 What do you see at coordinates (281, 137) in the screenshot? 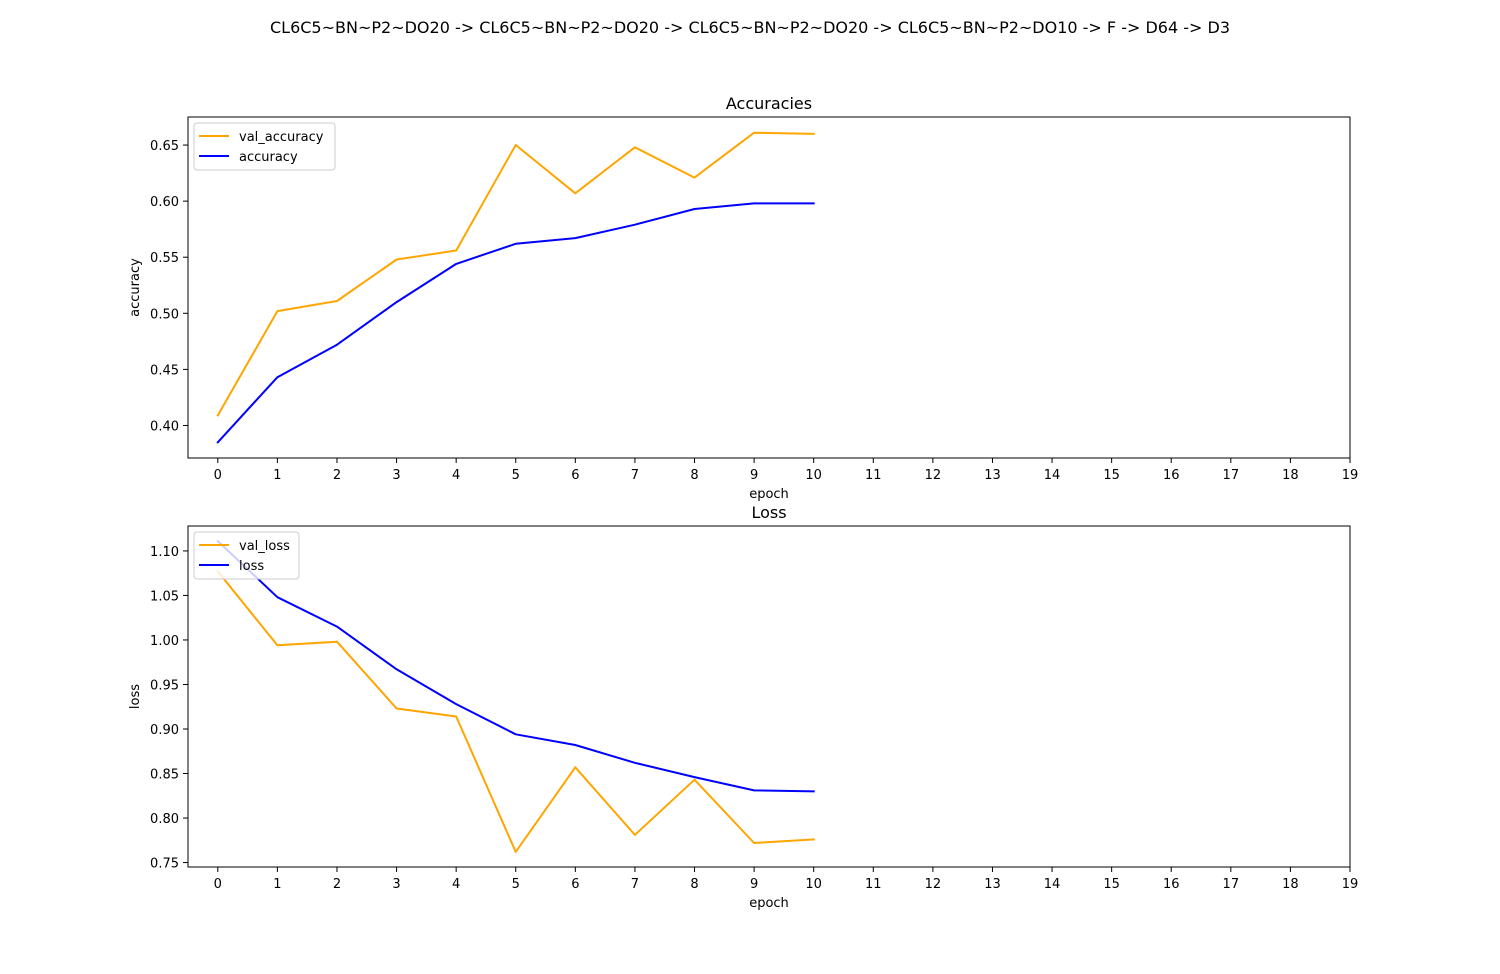
I see `legend-label-val_accuracy: val_accuracy` at bounding box center [281, 137].